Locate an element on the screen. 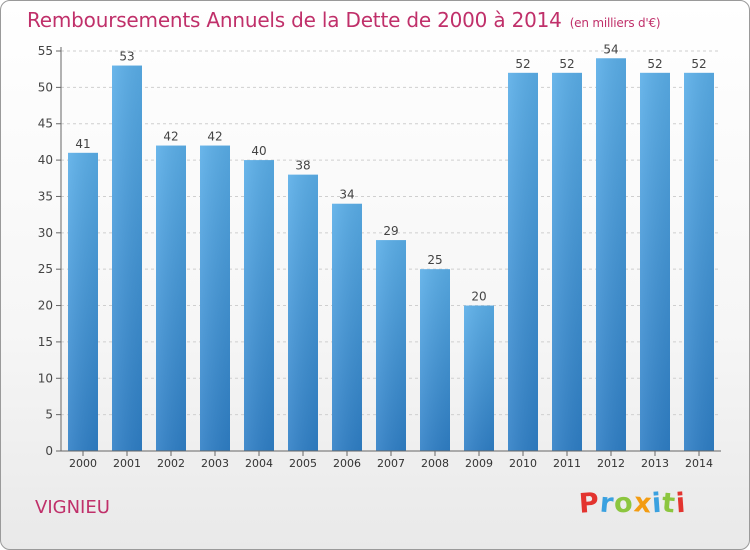  x-tick-label: 2009 is located at coordinates (479, 463).